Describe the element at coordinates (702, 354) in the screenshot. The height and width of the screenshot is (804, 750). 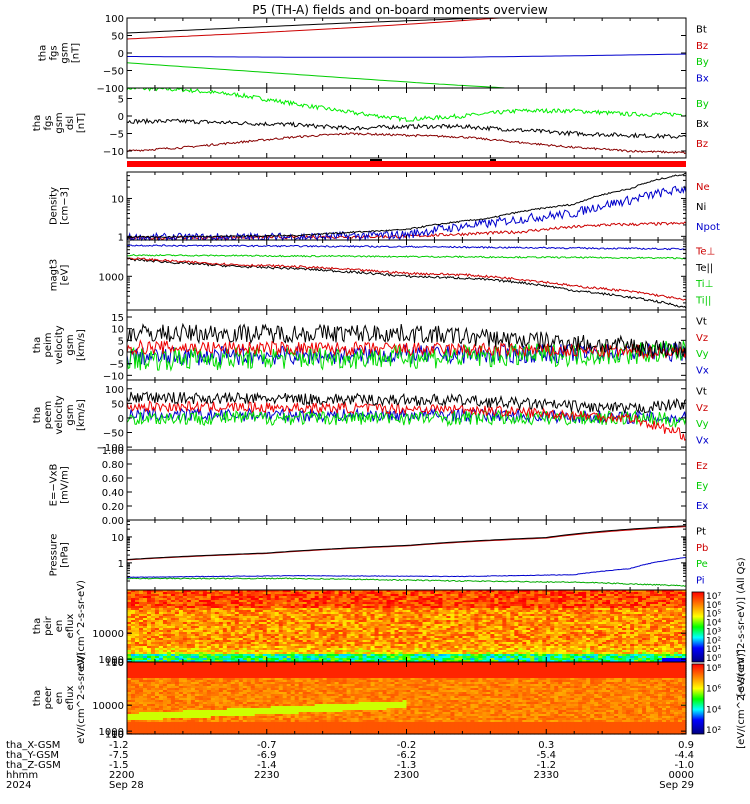
I see `legend-entry: Vy` at that location.